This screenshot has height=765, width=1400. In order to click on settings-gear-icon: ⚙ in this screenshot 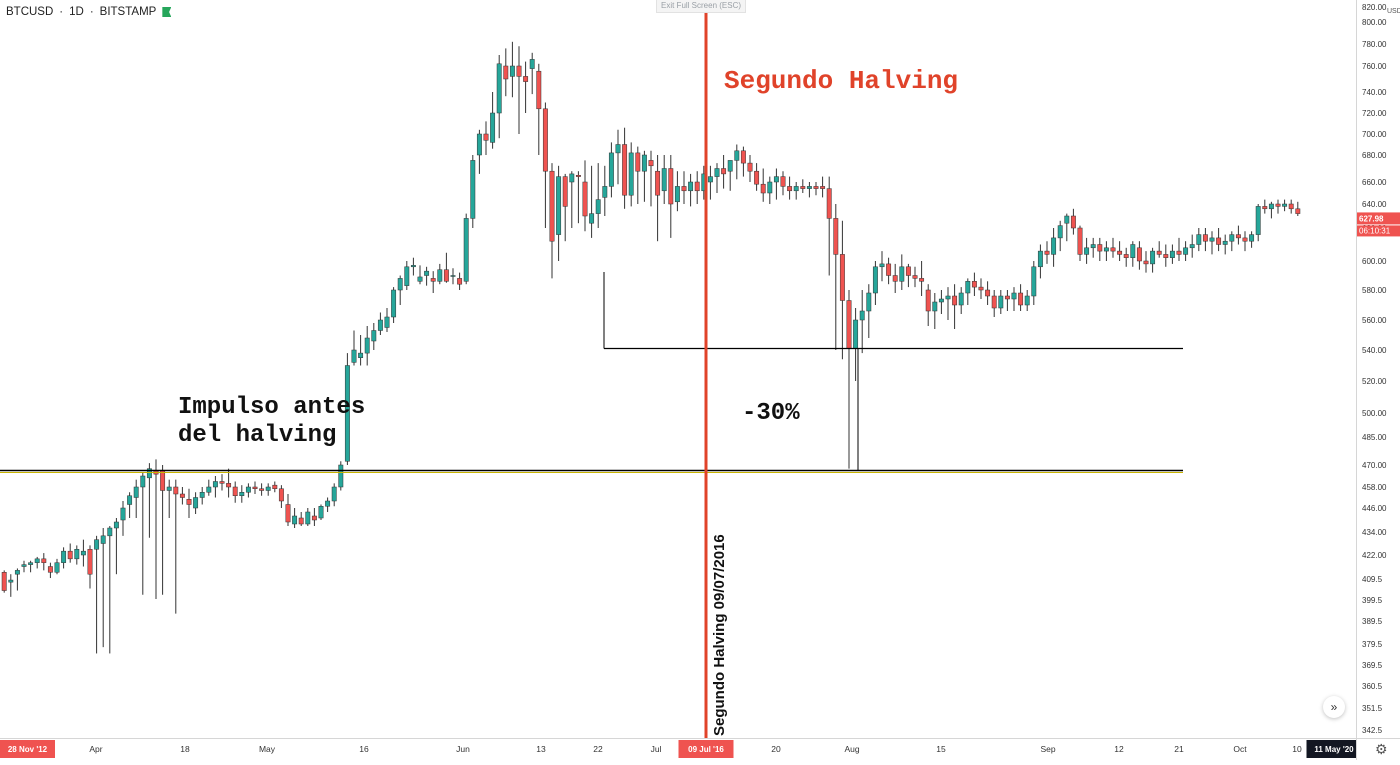, I will do `click(1381, 749)`.